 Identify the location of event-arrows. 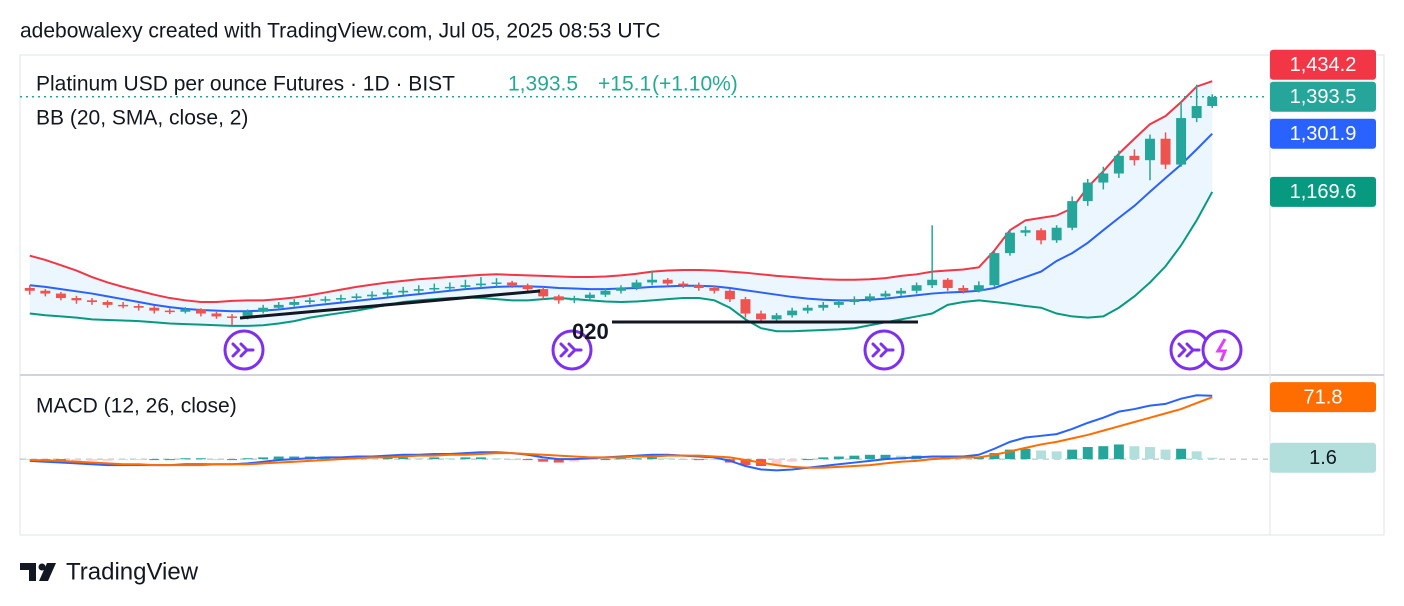
(716, 350).